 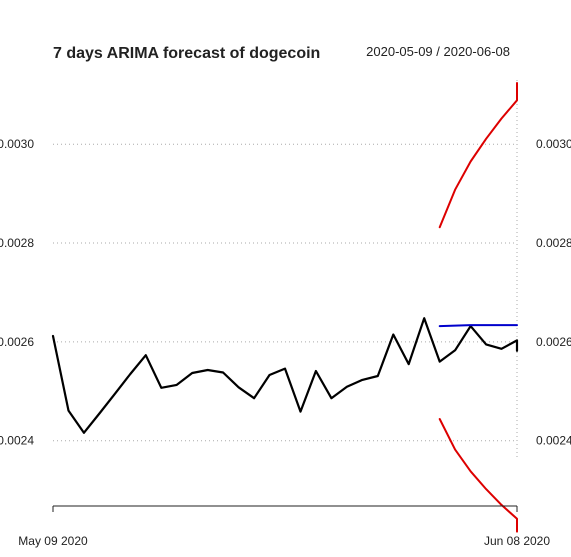 I want to click on chart-subtitle: 2020-05-09 / 2020-06-08, so click(x=438, y=51).